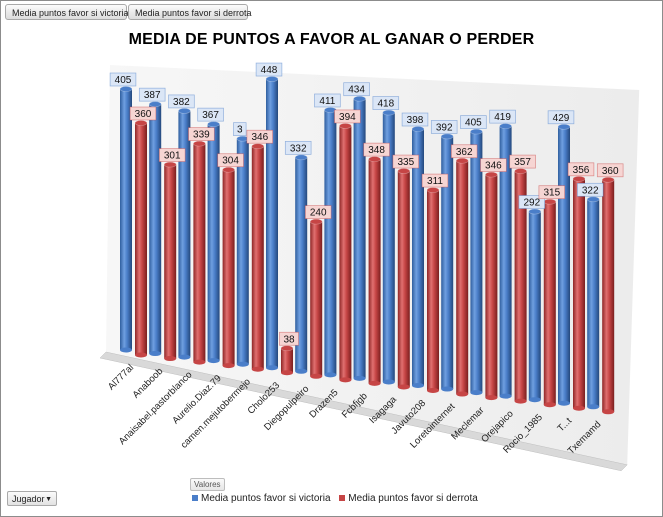 This screenshot has height=517, width=663. Describe the element at coordinates (195, 498) in the screenshot. I see `legend-swatch-win` at that location.